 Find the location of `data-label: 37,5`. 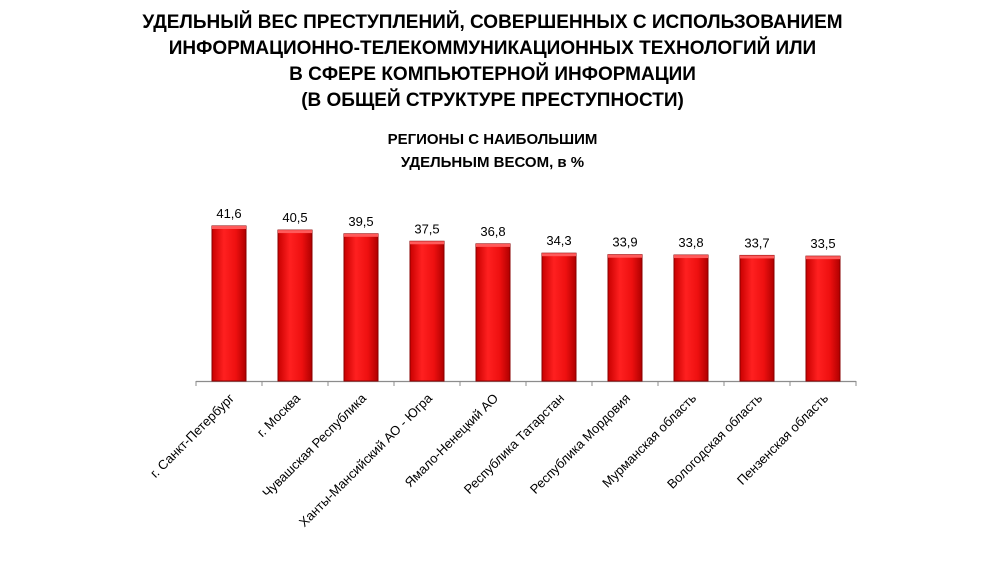

data-label: 37,5 is located at coordinates (426, 228).